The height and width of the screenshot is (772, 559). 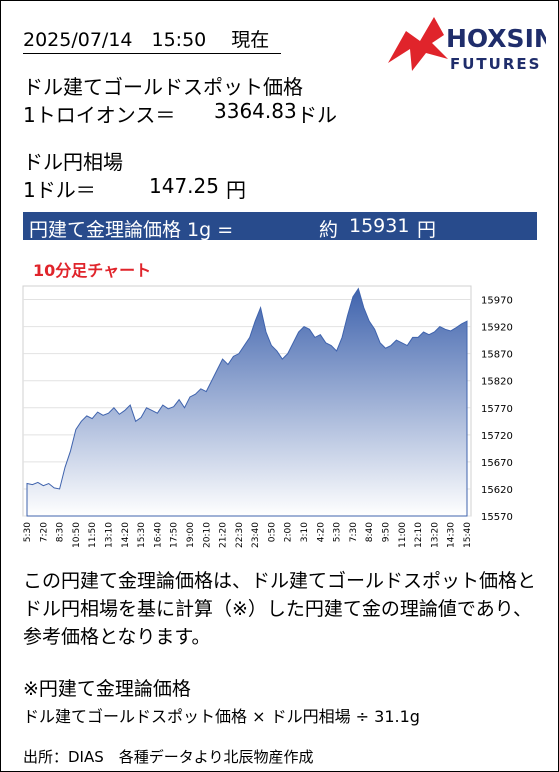 What do you see at coordinates (280, 226) in the screenshot?
I see `theory-bar` at bounding box center [280, 226].